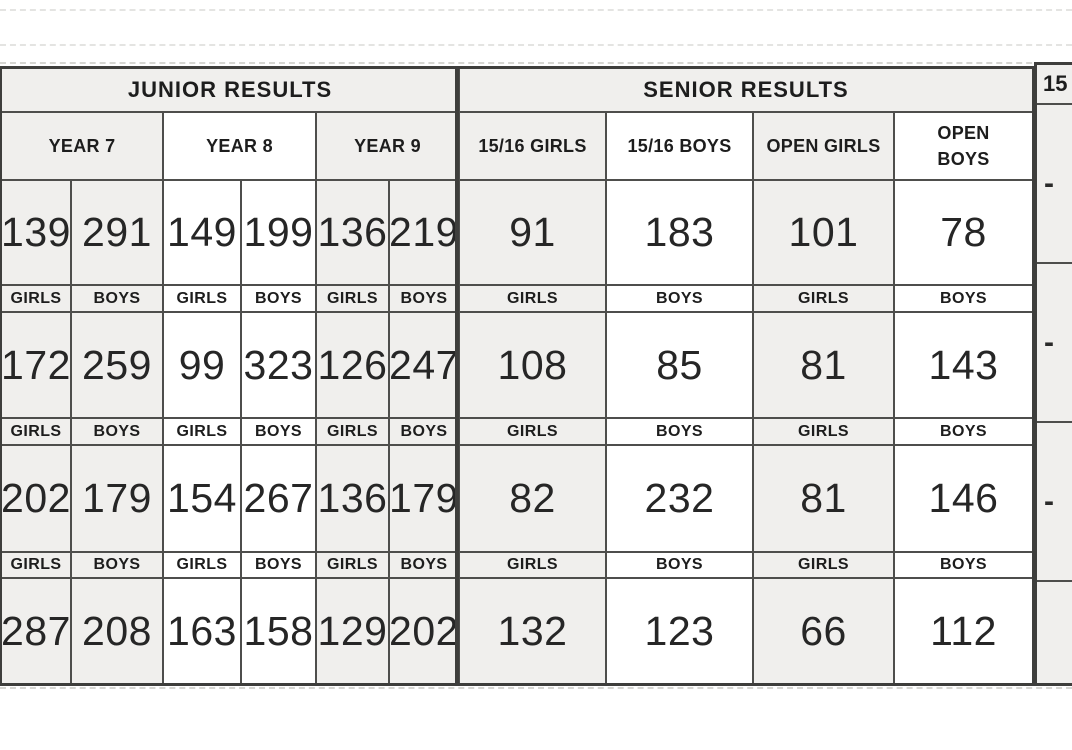 Image resolution: width=1072 pixels, height=750 pixels. What do you see at coordinates (532, 498) in the screenshot?
I see `data-cell-r3-1516-girls: 82` at bounding box center [532, 498].